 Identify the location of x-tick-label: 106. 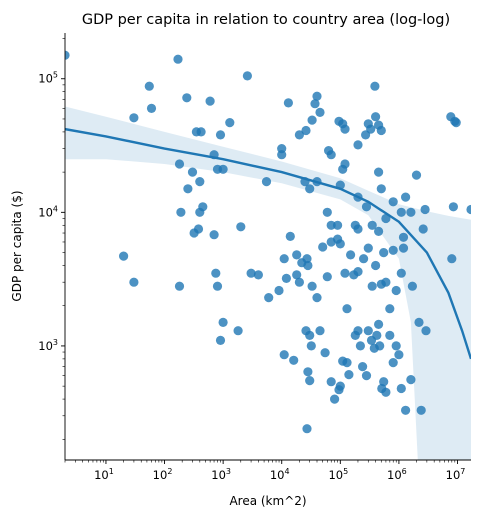
(397, 474).